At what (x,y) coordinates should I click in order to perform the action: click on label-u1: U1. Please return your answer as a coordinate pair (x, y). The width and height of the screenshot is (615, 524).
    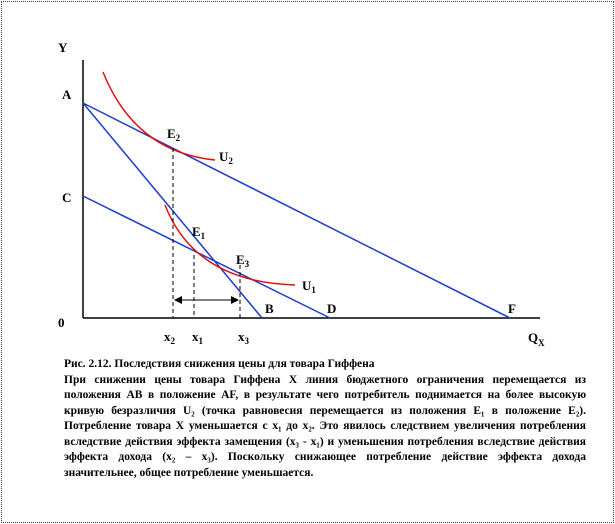
    Looking at the image, I should click on (309, 286).